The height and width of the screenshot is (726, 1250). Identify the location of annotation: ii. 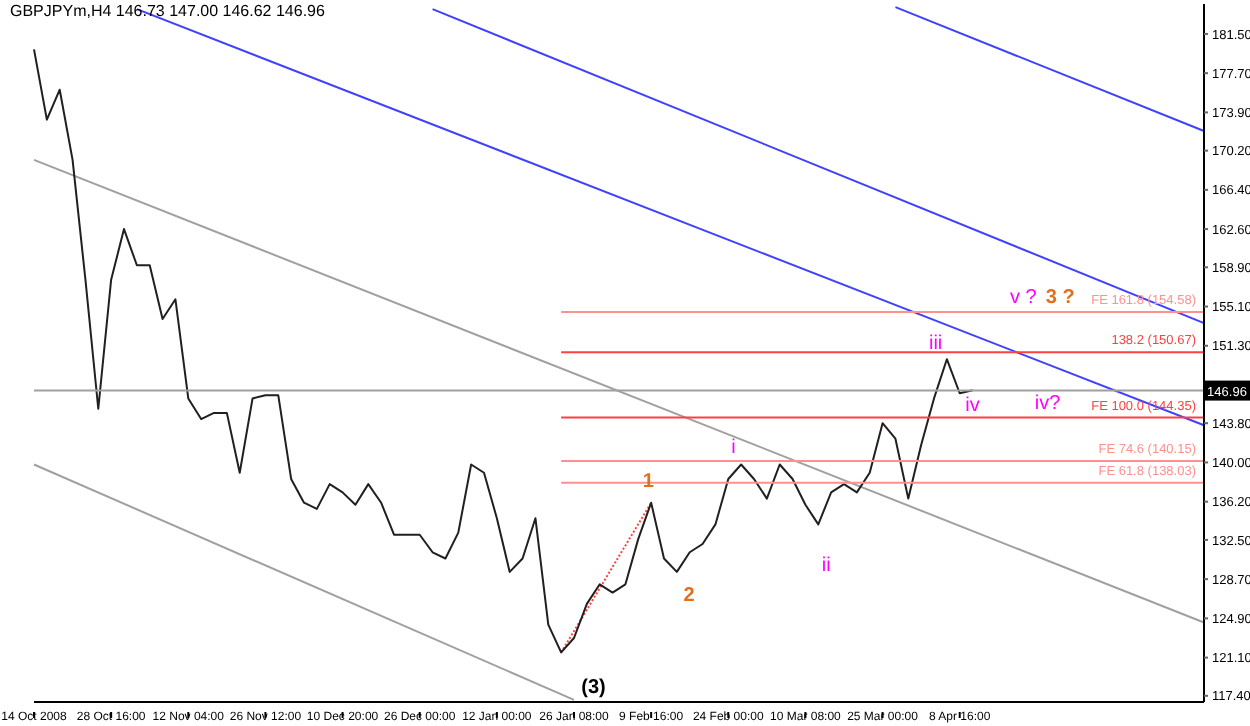
(826, 566).